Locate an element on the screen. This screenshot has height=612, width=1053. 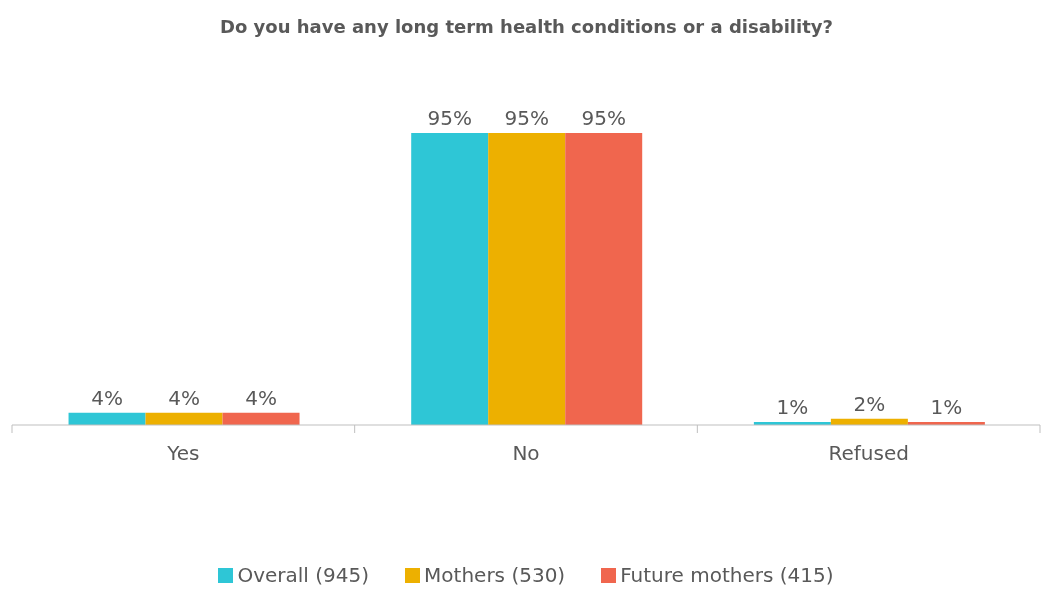
x-tick-label: Yes is located at coordinates (183, 453).